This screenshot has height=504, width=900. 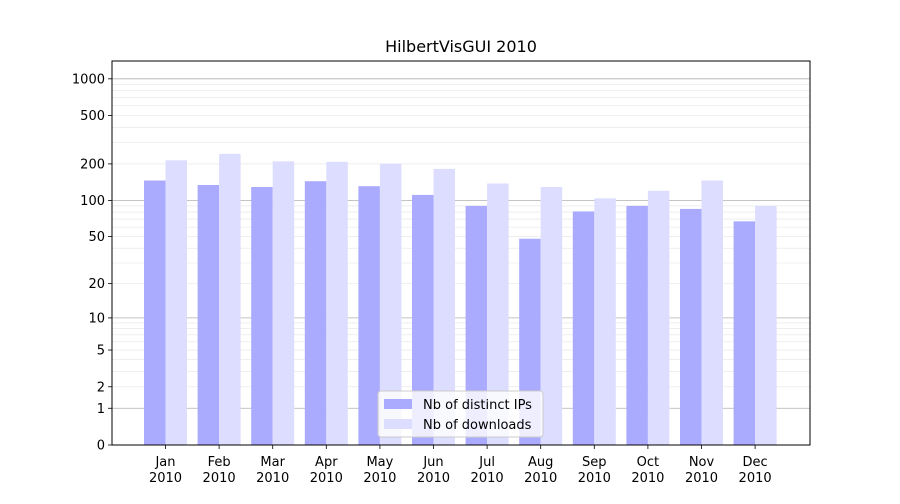 I want to click on y-tick-label: 20, so click(x=96, y=284).